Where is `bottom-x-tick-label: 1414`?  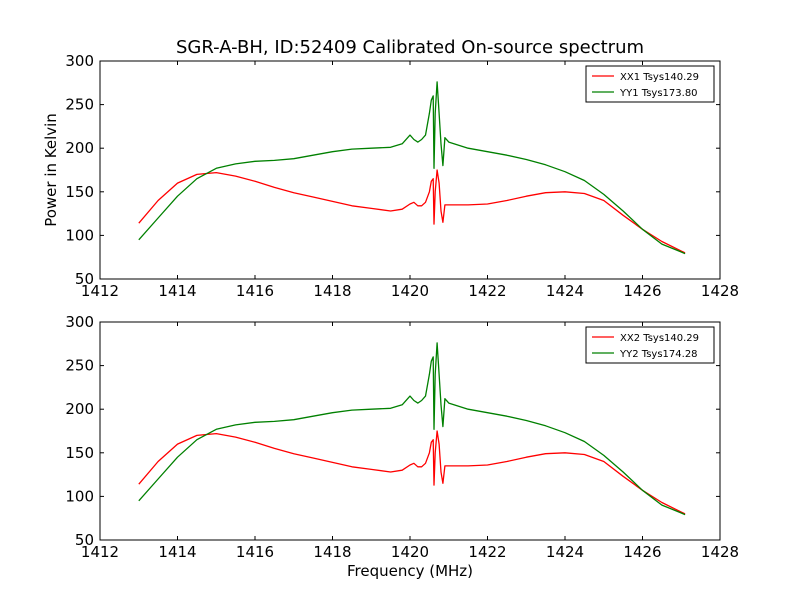 bottom-x-tick-label: 1414 is located at coordinates (177, 552).